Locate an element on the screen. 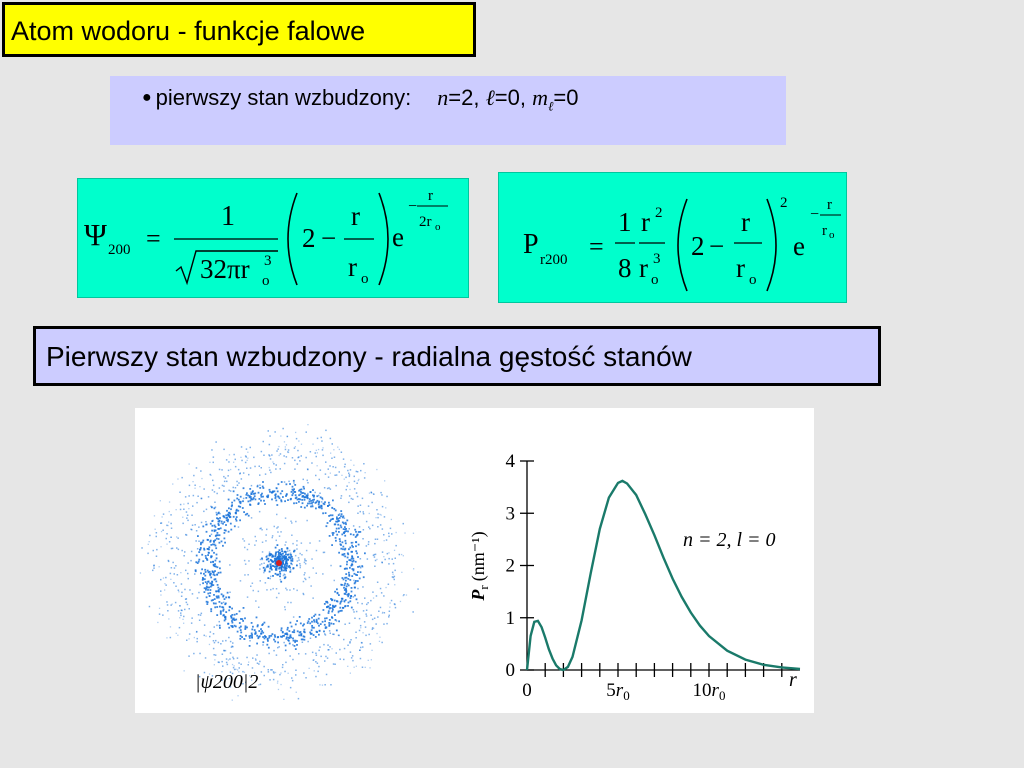  pr-symbol: P is located at coordinates (531, 244).